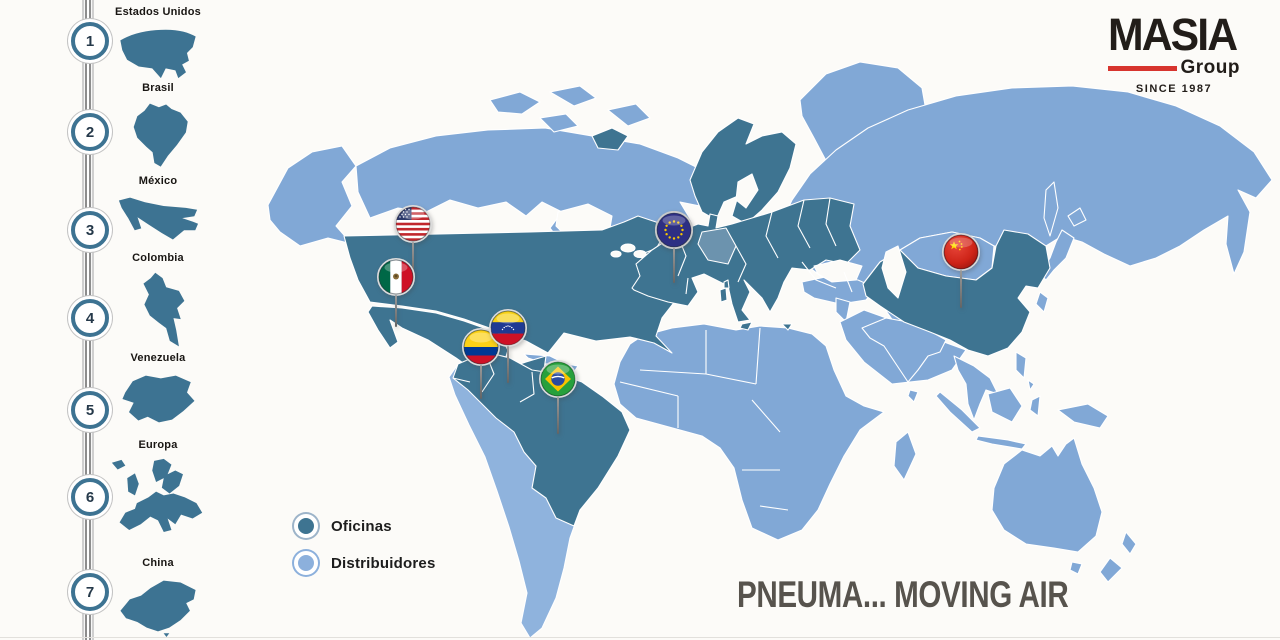 This screenshot has width=1280, height=640. Describe the element at coordinates (312, 196) in the screenshot. I see `continent-alaska` at that location.